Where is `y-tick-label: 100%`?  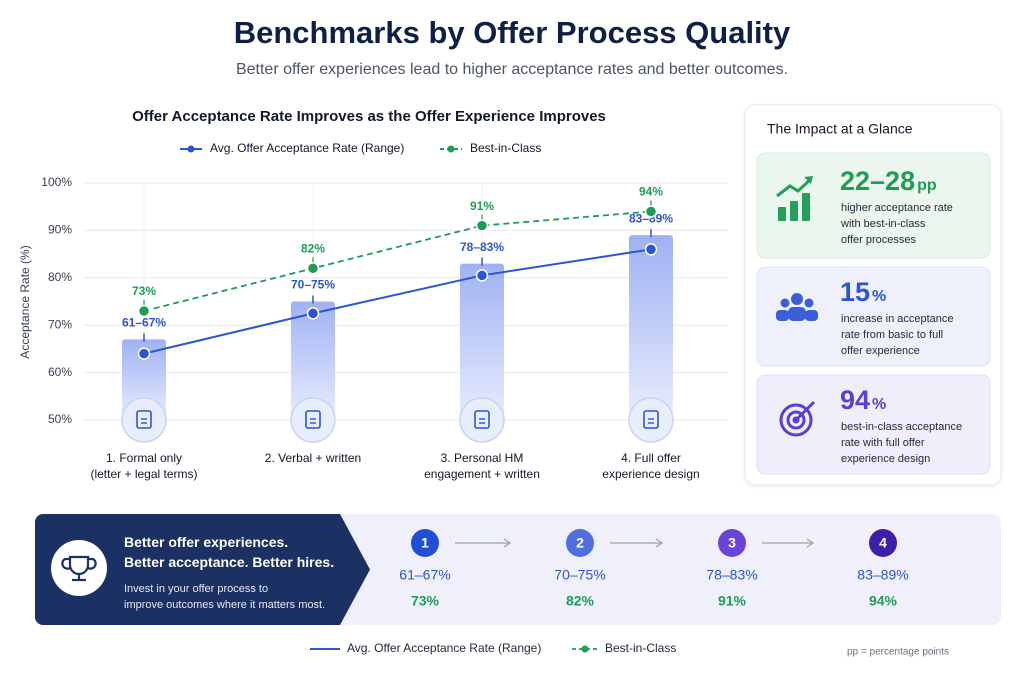
y-tick-label: 100% is located at coordinates (56, 182).